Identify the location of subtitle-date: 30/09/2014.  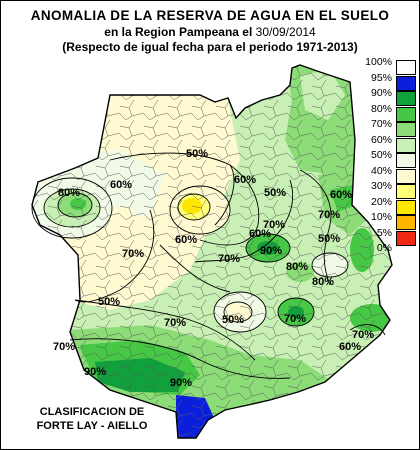
(285, 32).